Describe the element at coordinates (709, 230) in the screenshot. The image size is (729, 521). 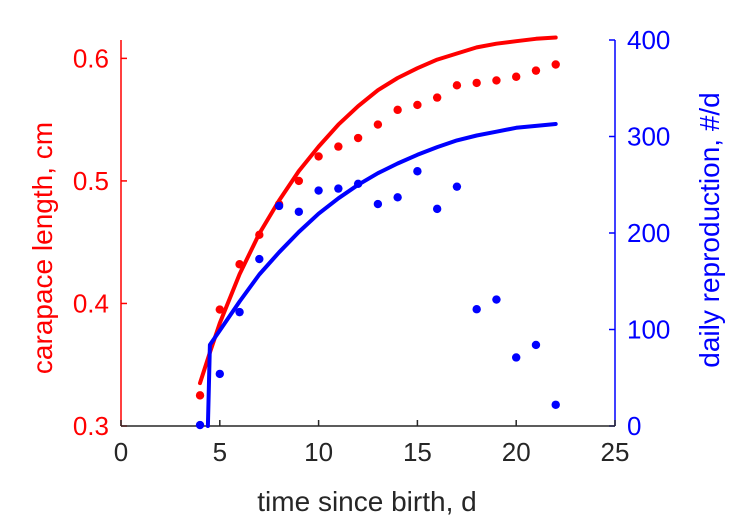
I see `right-y-axis-label: daily reproduction, #/d` at that location.